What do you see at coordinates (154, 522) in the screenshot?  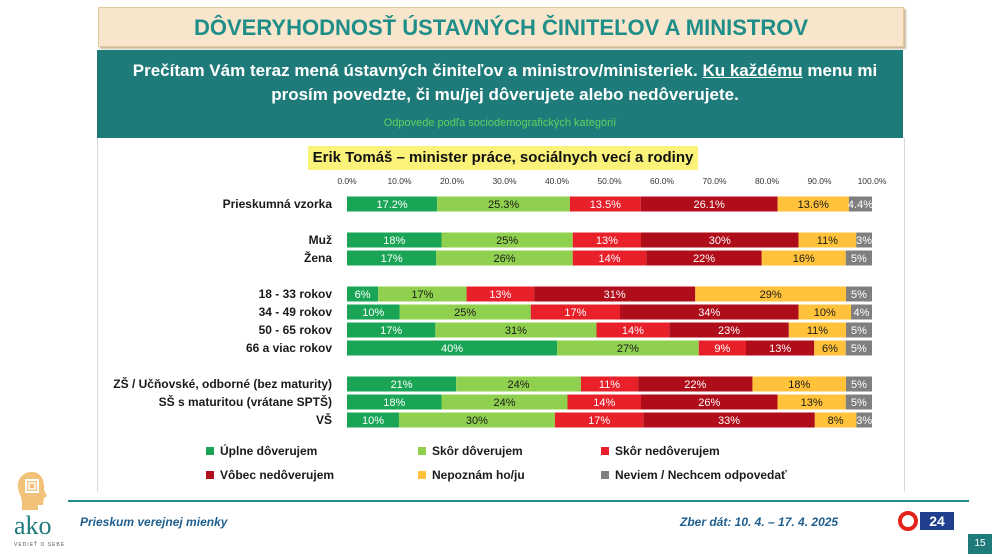 I see `footer-survey-label: Prieskum verejnej mienky` at bounding box center [154, 522].